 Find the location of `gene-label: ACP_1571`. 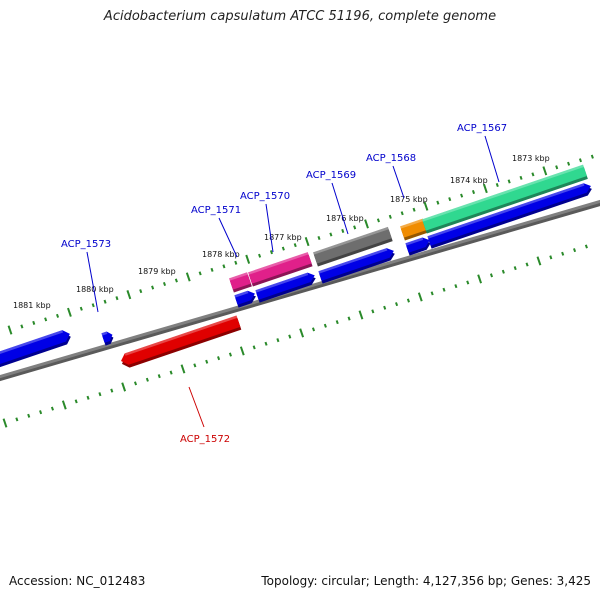

gene-label: ACP_1571 is located at coordinates (216, 210).